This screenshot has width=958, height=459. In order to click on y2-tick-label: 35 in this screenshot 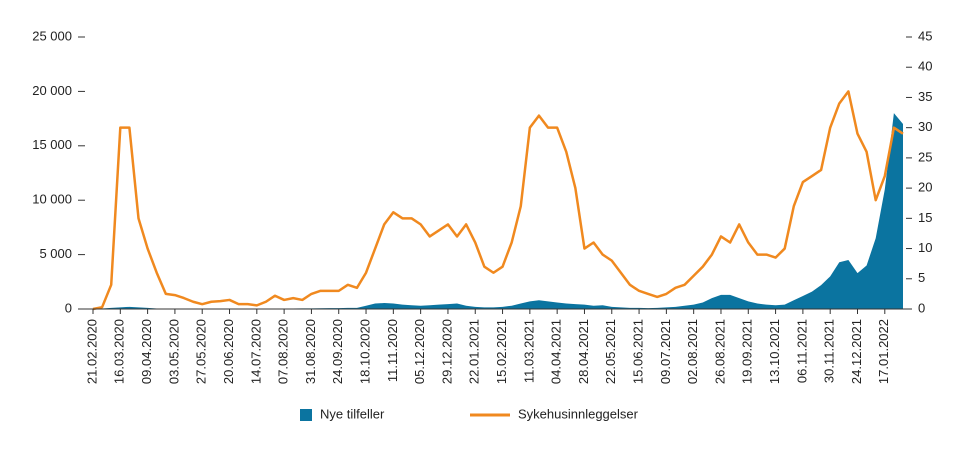, I will do `click(925, 96)`.